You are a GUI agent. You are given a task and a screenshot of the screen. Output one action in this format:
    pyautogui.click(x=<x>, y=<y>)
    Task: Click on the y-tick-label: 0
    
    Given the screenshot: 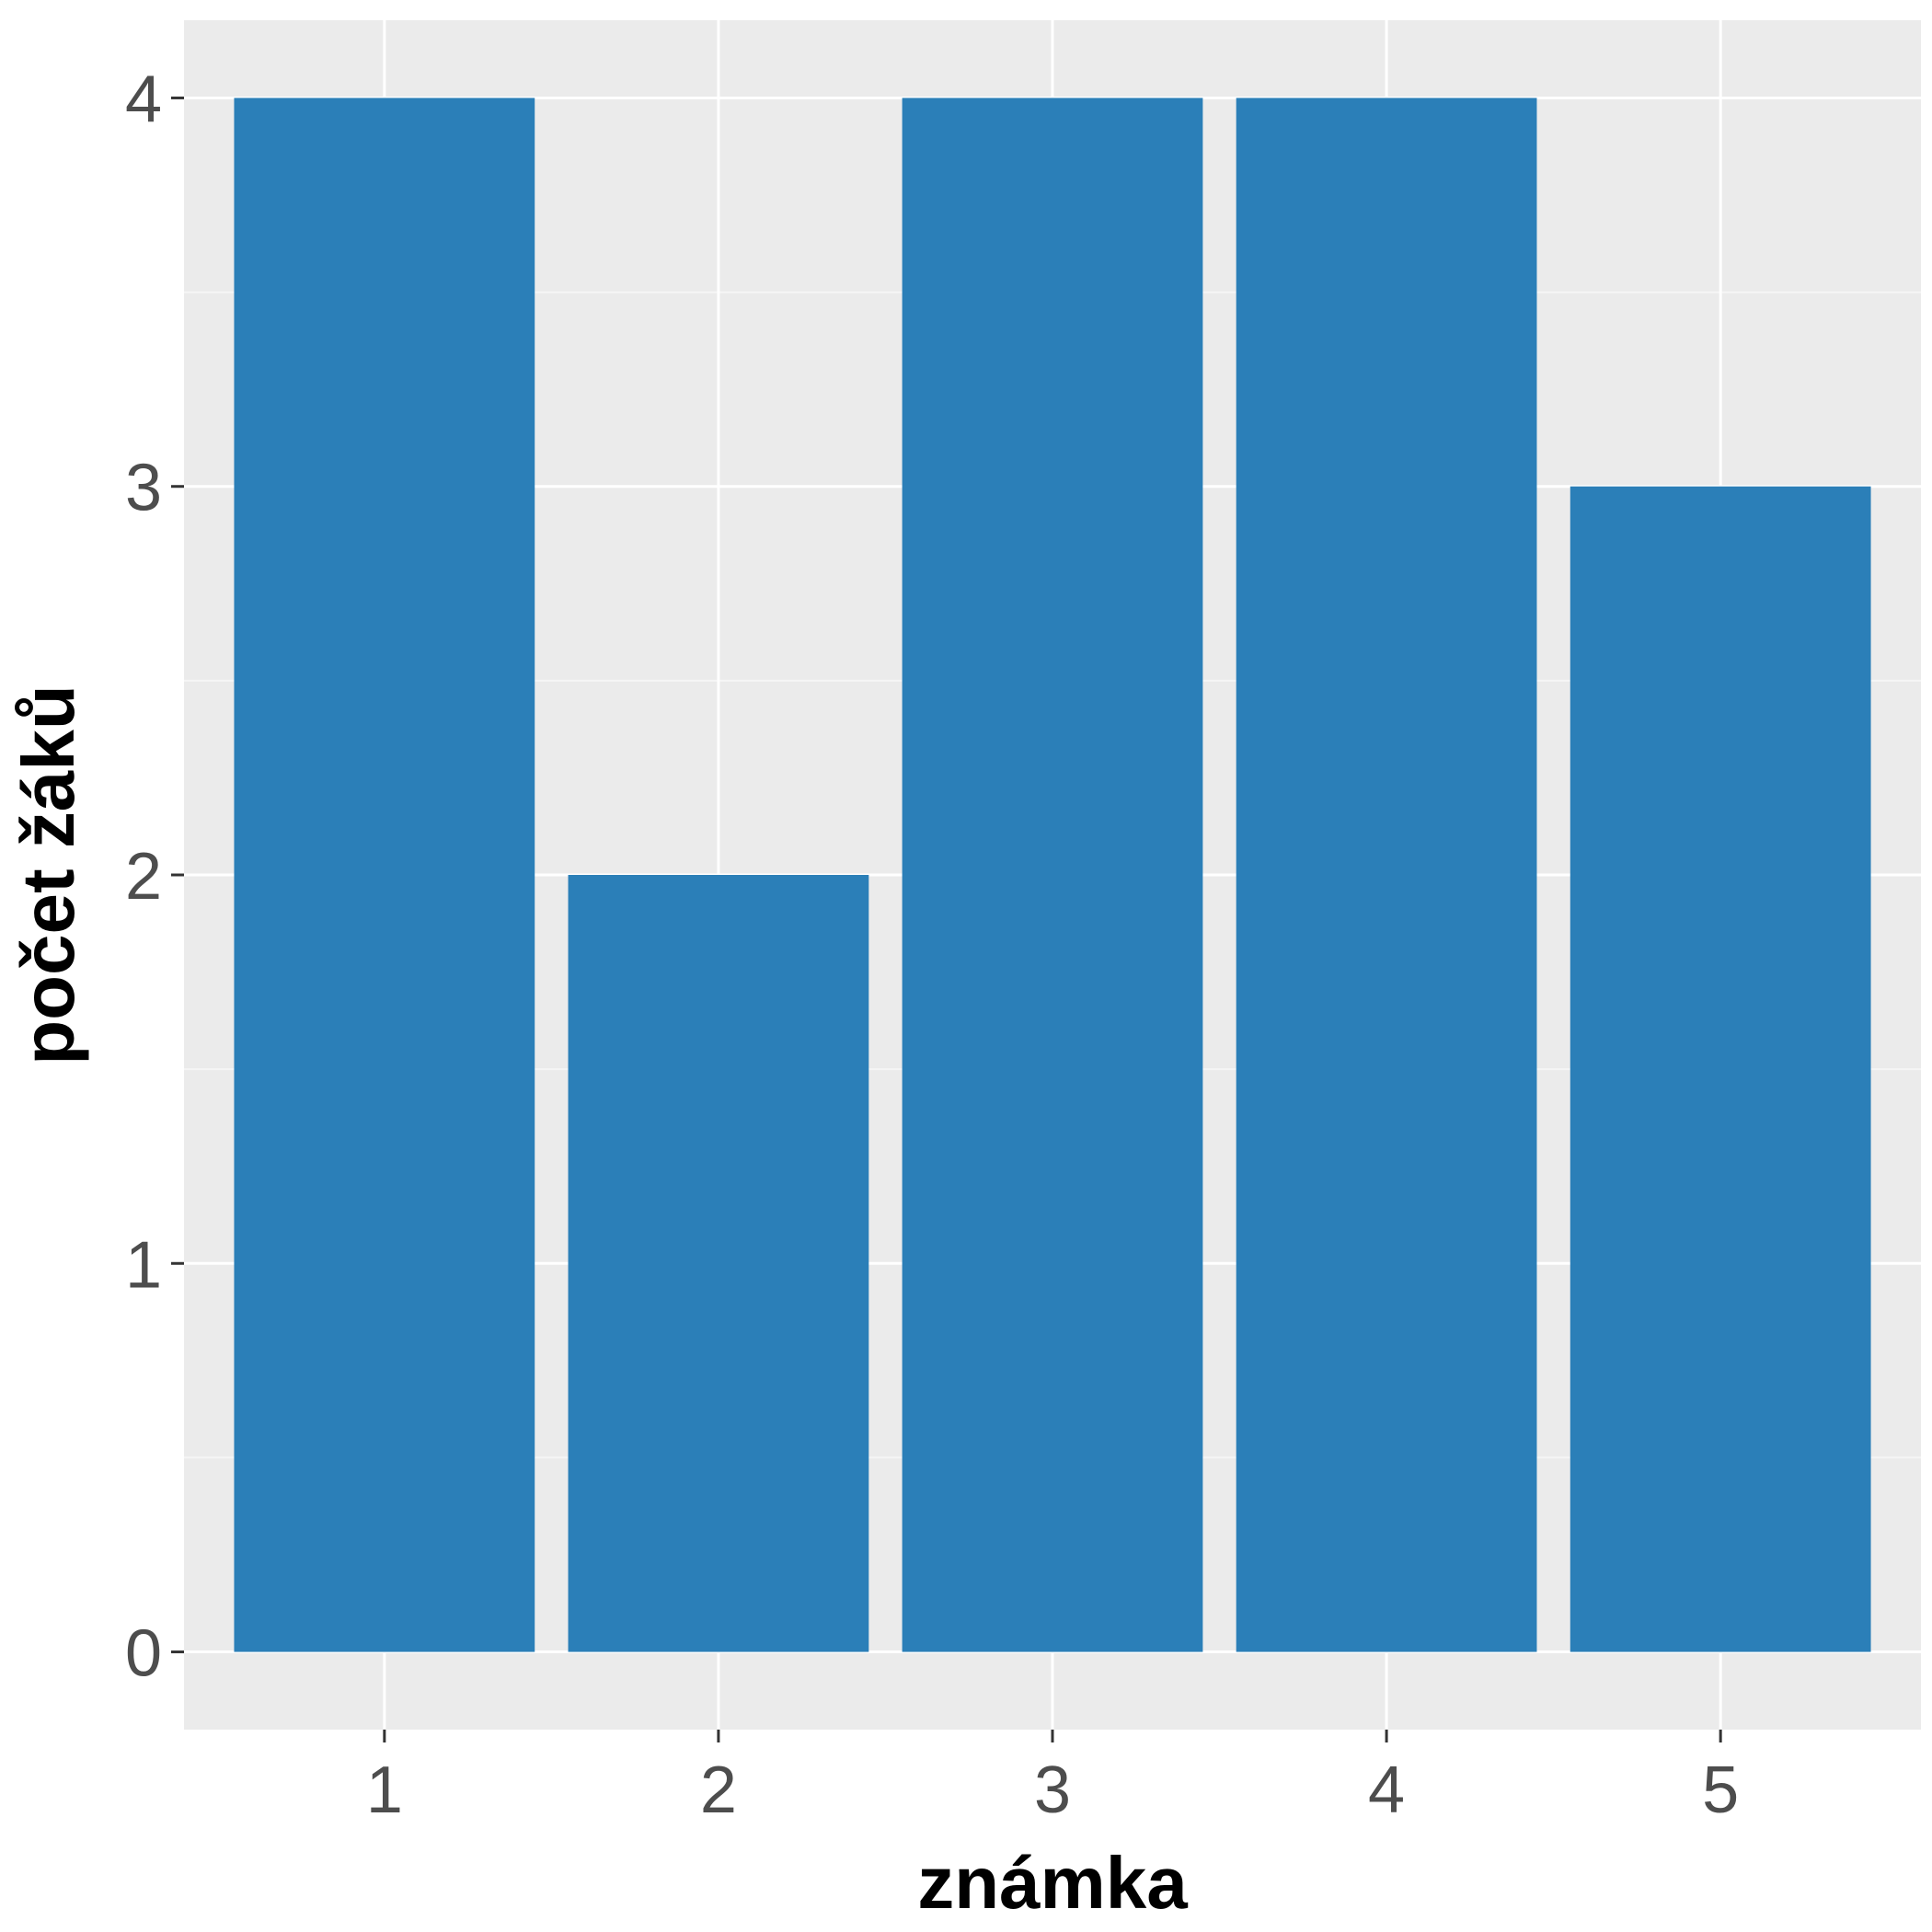 What is the action you would take?
    pyautogui.click(x=143, y=1654)
    